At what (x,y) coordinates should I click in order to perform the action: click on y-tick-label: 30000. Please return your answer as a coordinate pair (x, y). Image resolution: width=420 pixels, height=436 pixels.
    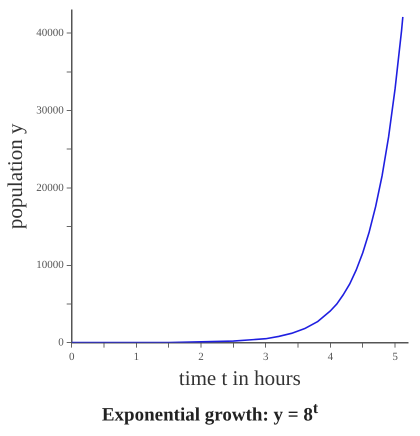
    Looking at the image, I should click on (50, 110).